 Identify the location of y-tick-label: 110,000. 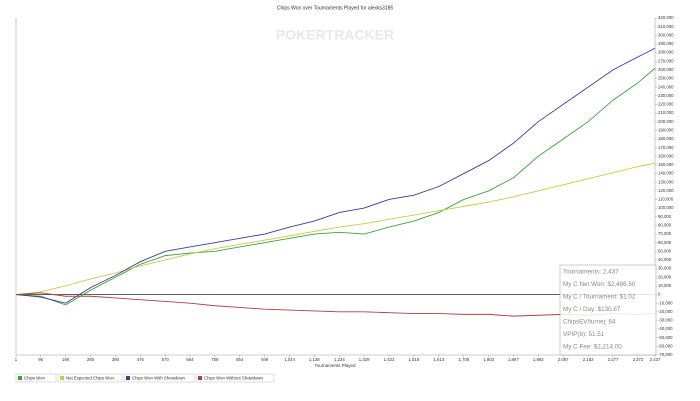
(666, 199).